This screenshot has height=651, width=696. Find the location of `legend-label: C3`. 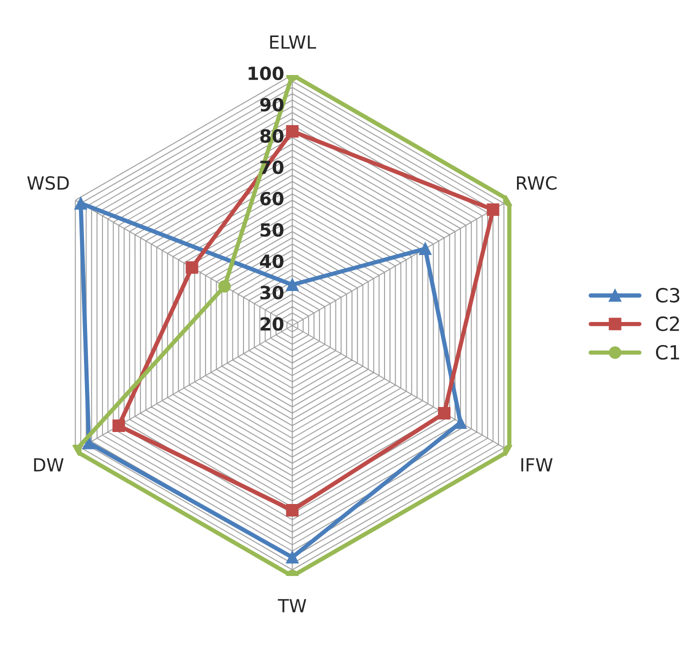

legend-label: C3 is located at coordinates (668, 295).